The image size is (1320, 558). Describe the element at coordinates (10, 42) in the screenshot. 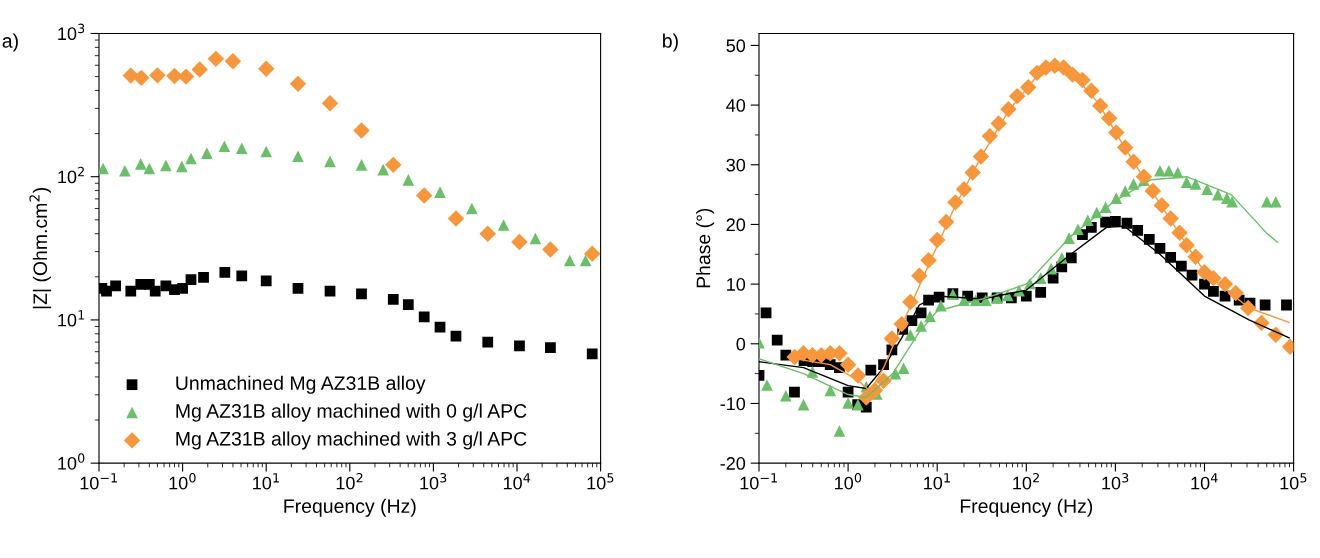

I see `text: a)` at that location.